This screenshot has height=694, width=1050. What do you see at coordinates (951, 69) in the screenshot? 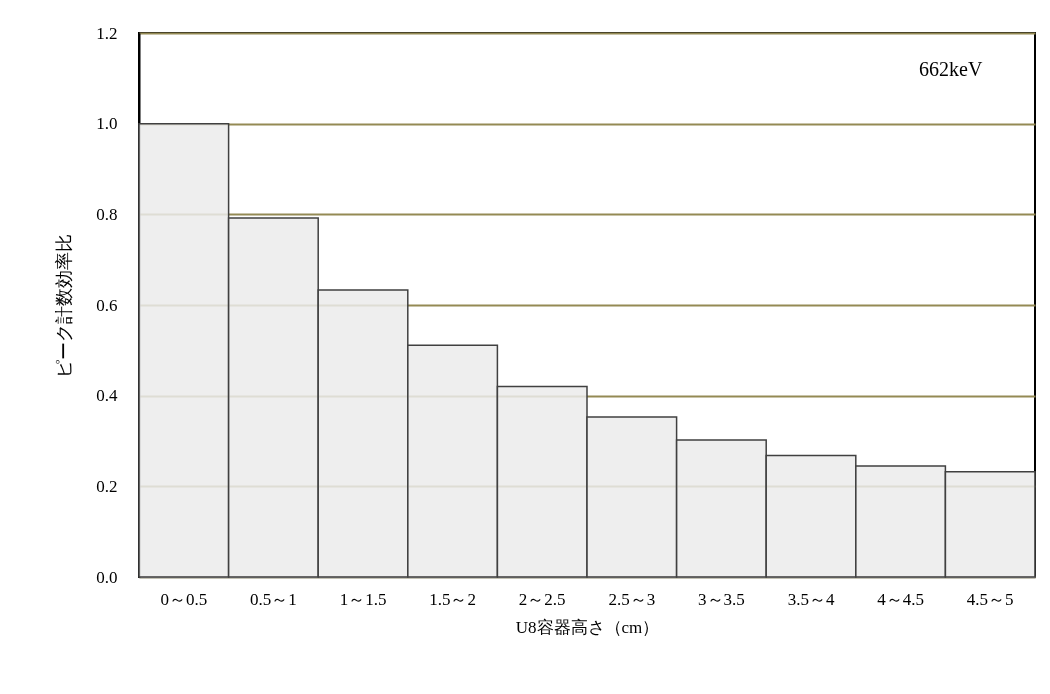
I see `annotation: 662keV` at bounding box center [951, 69].